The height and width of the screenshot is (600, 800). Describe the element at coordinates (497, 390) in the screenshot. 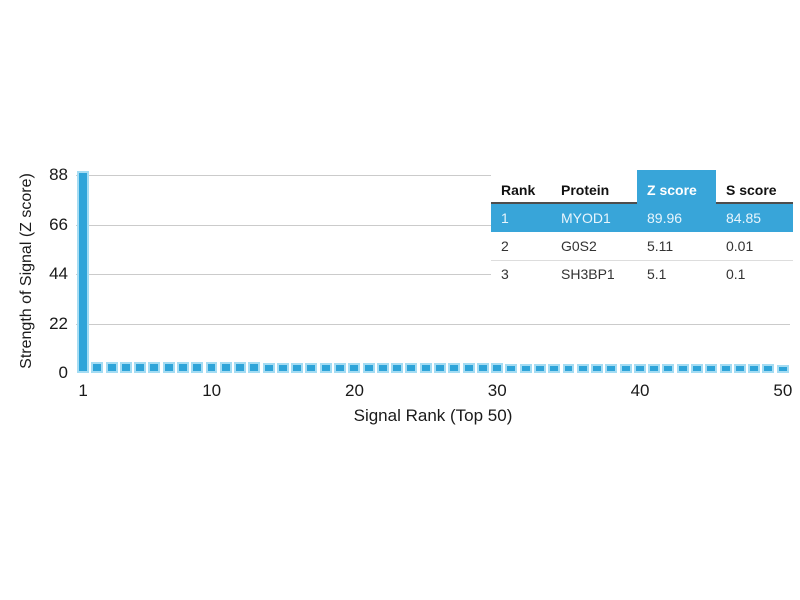

I see `x-tick-label-30: 30` at that location.